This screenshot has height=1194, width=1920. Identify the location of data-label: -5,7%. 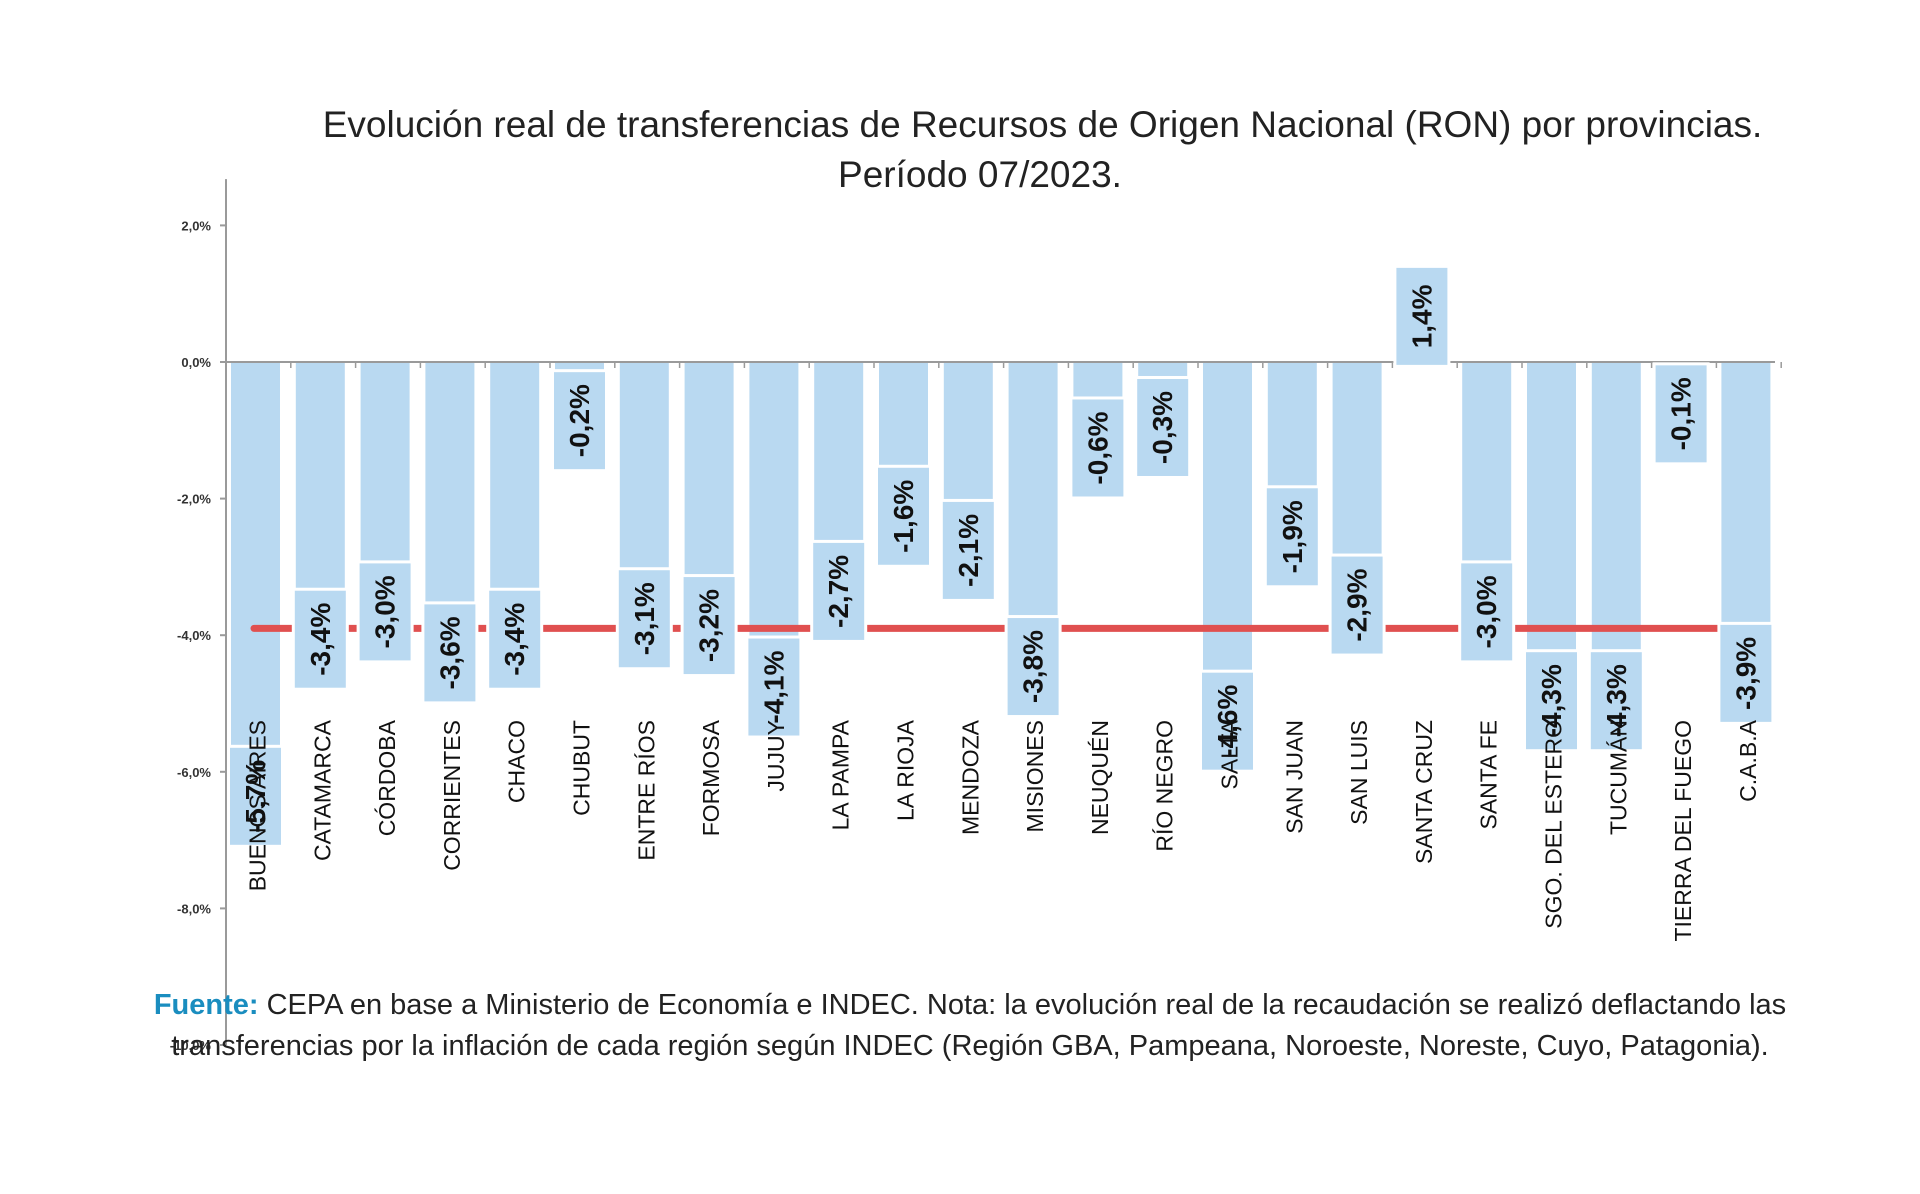
(255, 796).